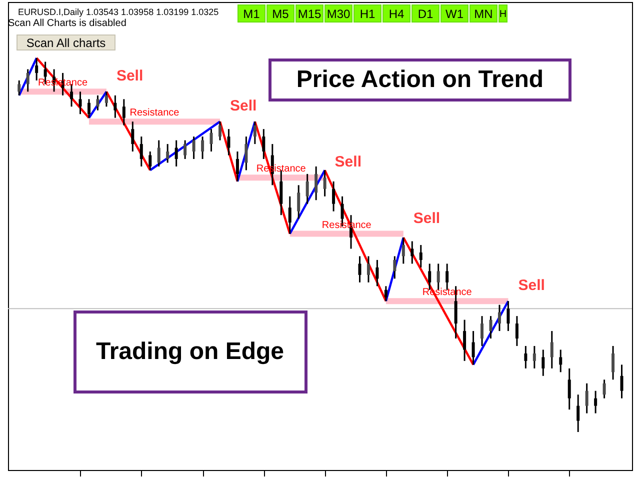  What do you see at coordinates (67, 23) in the screenshot?
I see `text: Scan All Charts is disabled` at bounding box center [67, 23].